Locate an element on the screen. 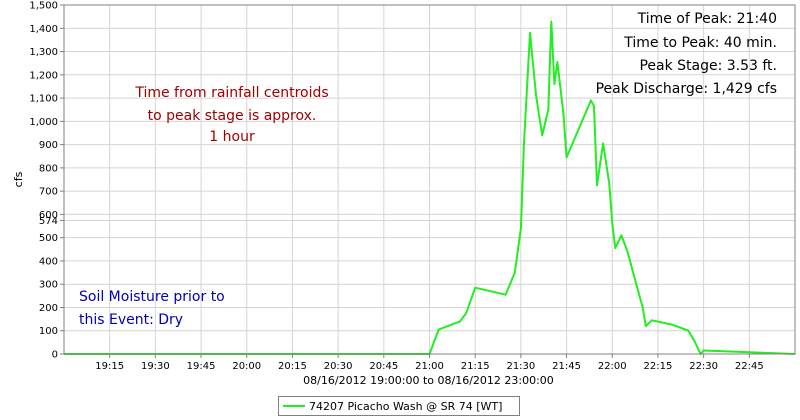 This screenshot has height=420, width=800. centroid-line-2: to peak stage is approx. is located at coordinates (232, 116).